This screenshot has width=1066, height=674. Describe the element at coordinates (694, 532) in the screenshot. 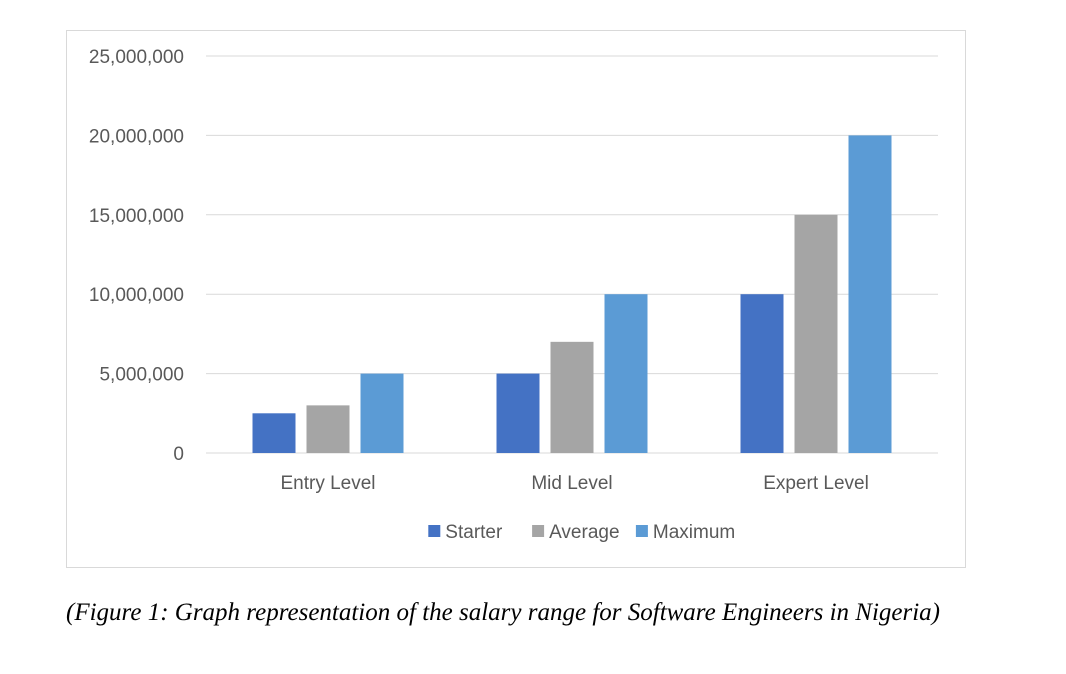

I see `legend-label-maximum: Maximum` at that location.